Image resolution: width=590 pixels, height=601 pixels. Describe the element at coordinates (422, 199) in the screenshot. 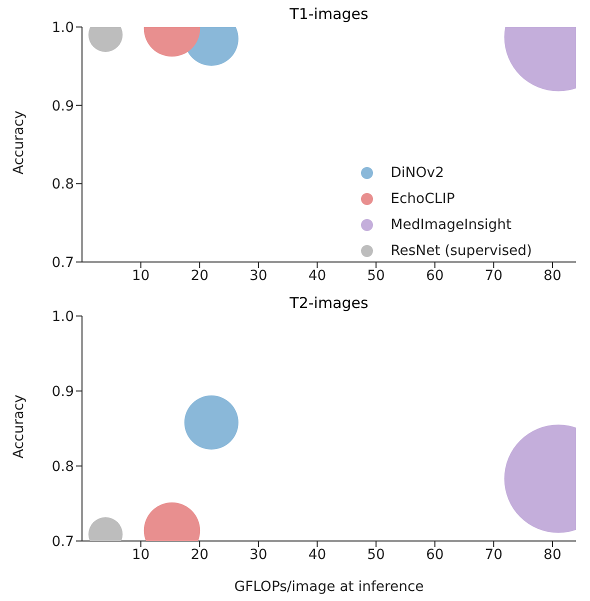

I see `legend-label: EchoCLIP` at that location.